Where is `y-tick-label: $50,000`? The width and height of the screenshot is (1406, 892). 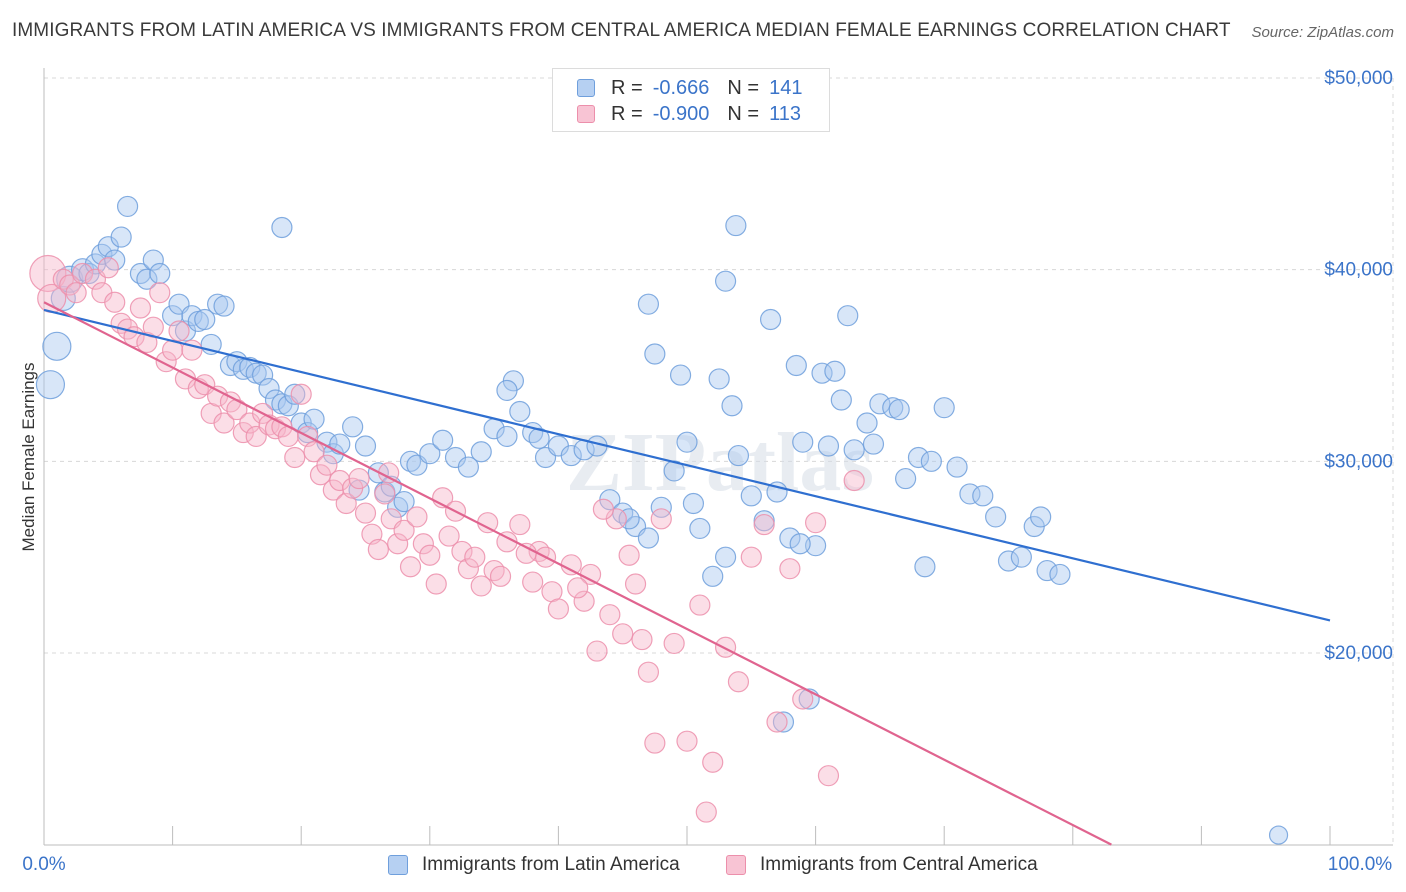
y-tick-label: $50,000 is located at coordinates (1358, 78).